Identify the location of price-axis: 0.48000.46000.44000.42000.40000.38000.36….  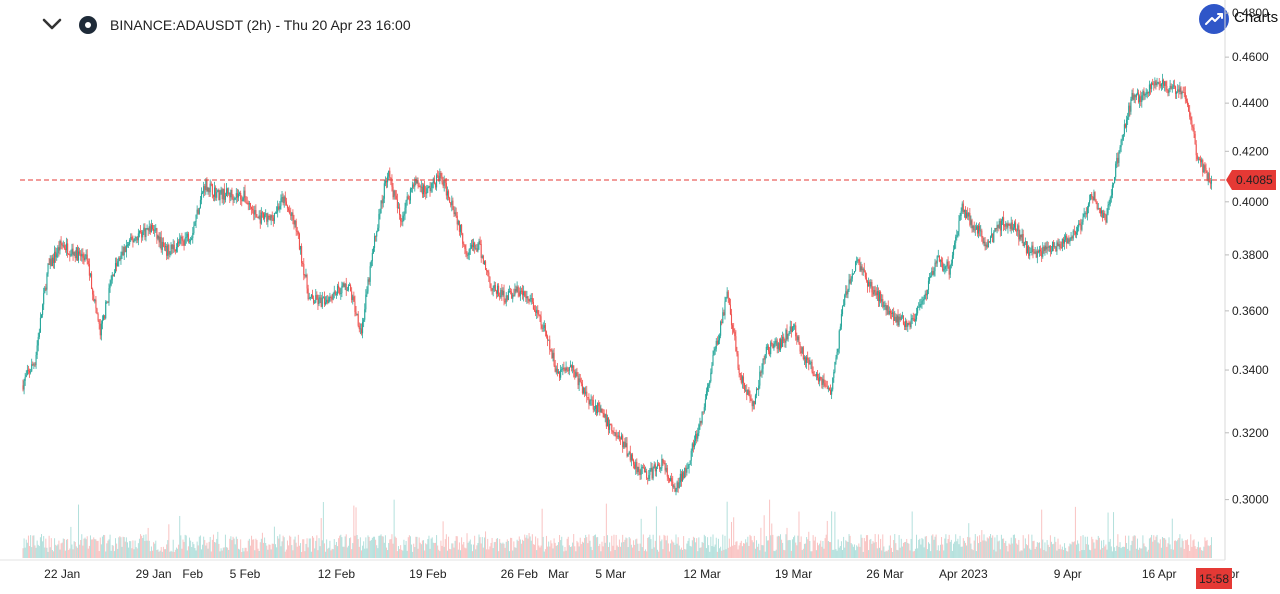
(1247, 256).